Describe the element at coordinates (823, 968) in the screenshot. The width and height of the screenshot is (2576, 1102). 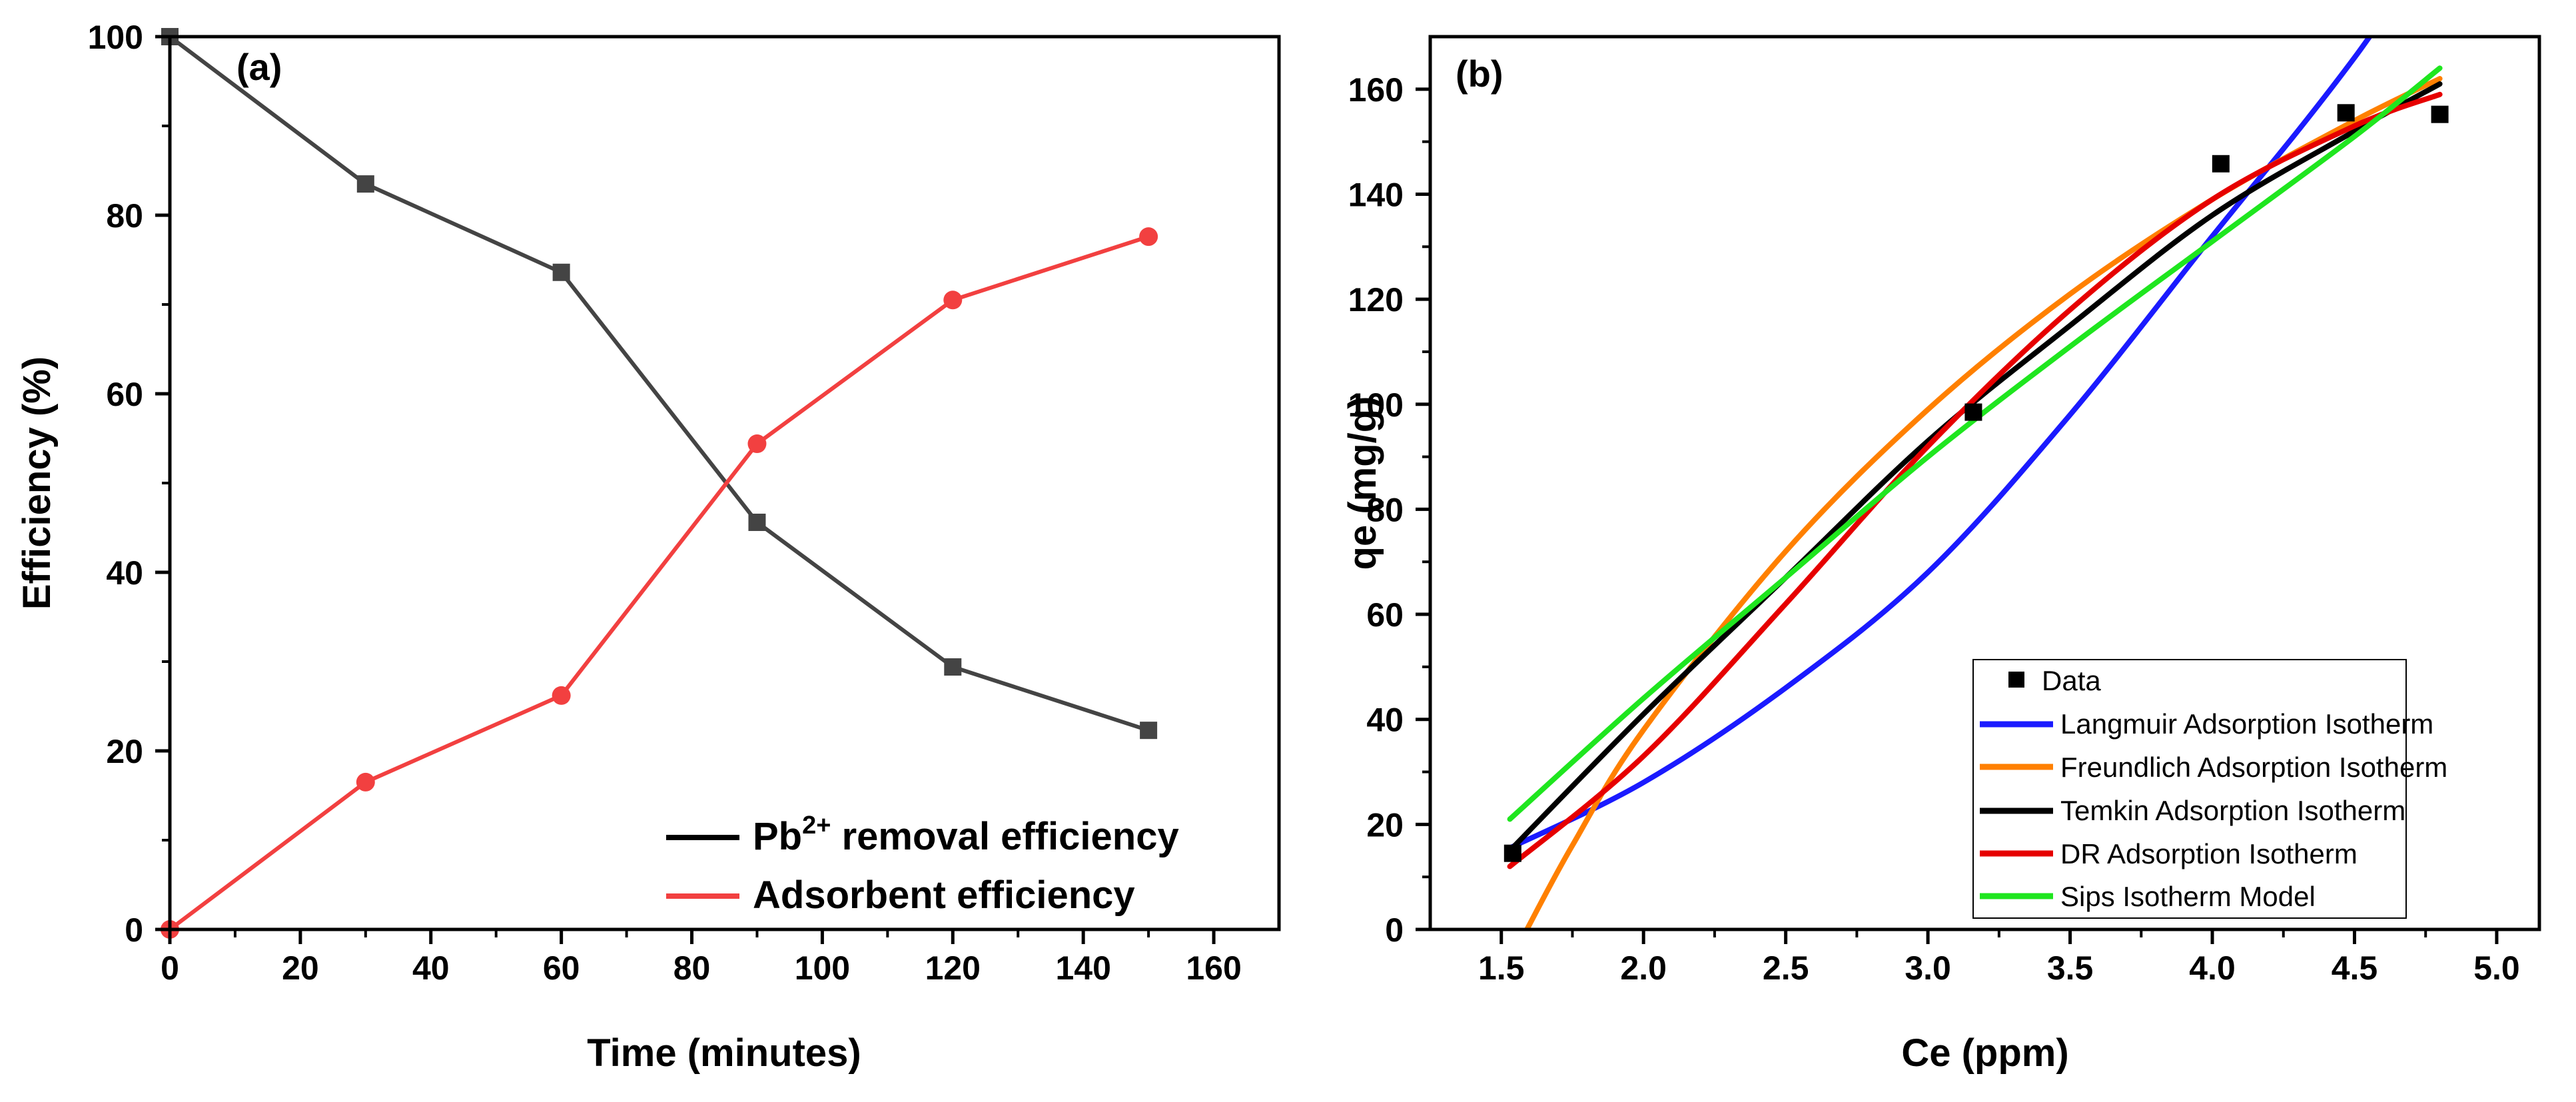
I see `a-x-tick-label: 100` at that location.